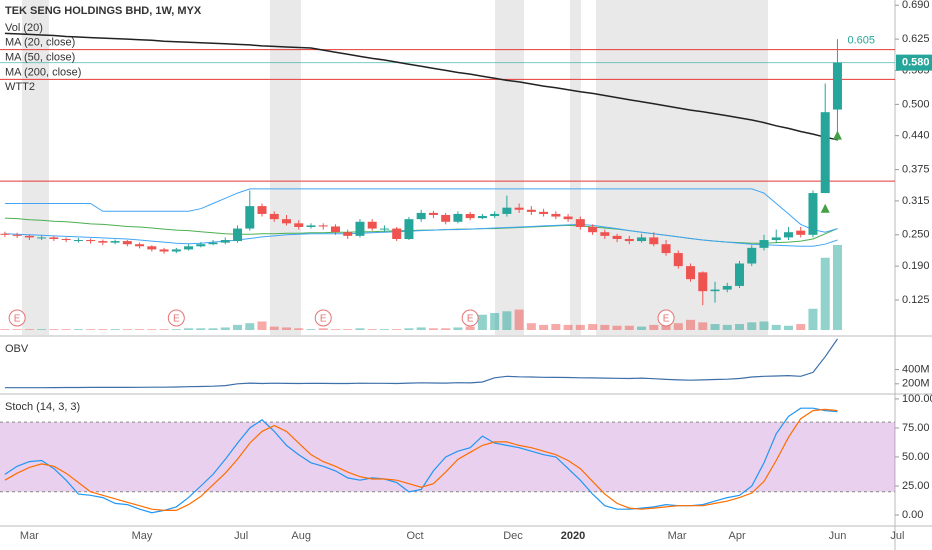 The height and width of the screenshot is (550, 932). I want to click on x-tick-label: Jun, so click(838, 536).